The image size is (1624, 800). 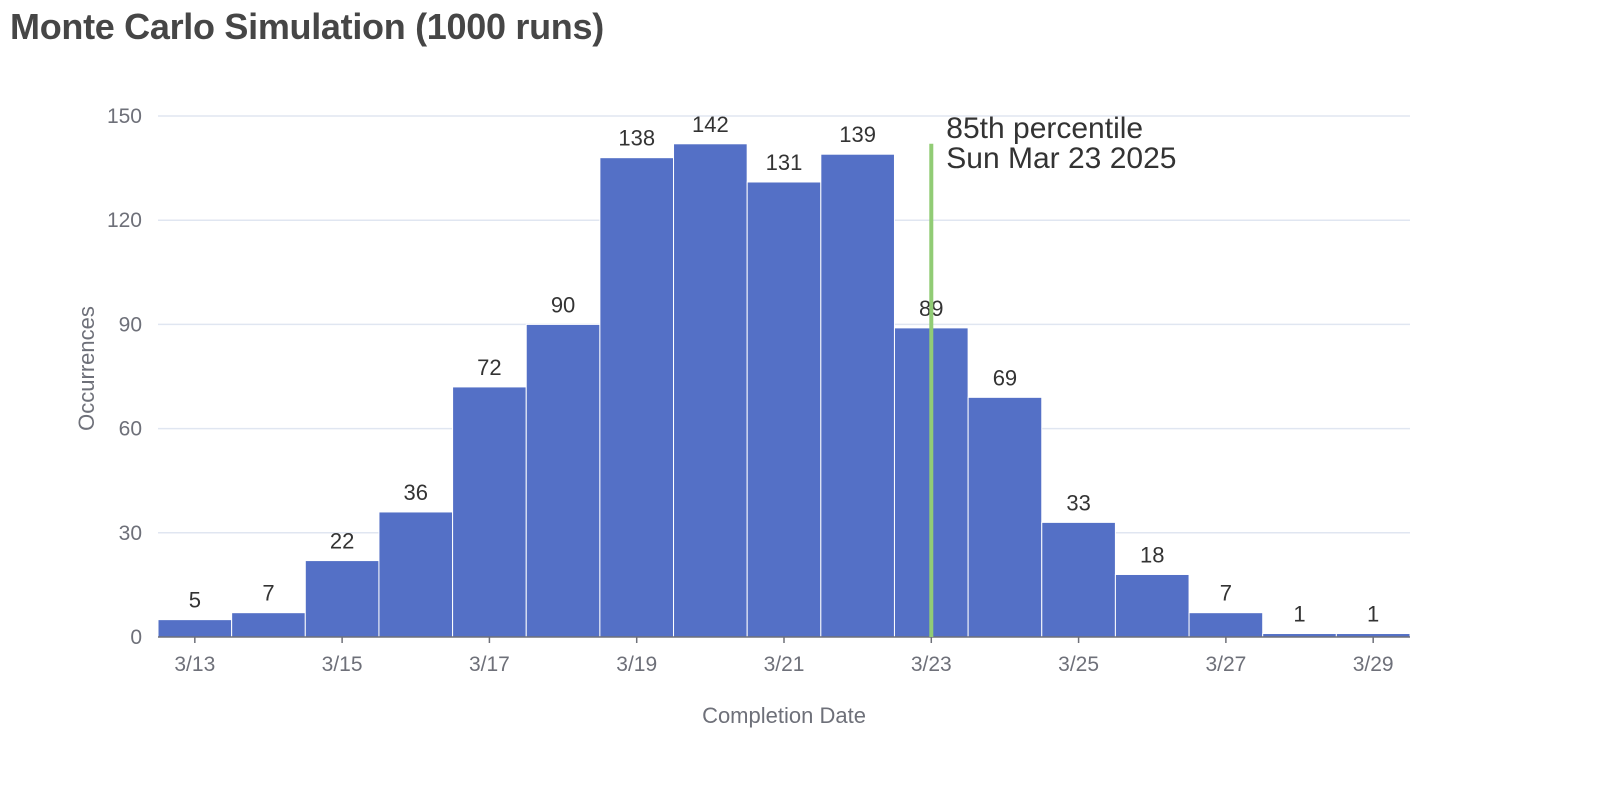 What do you see at coordinates (307, 26) in the screenshot?
I see `chart-title: Monte Carlo Simulation (1000 runs)` at bounding box center [307, 26].